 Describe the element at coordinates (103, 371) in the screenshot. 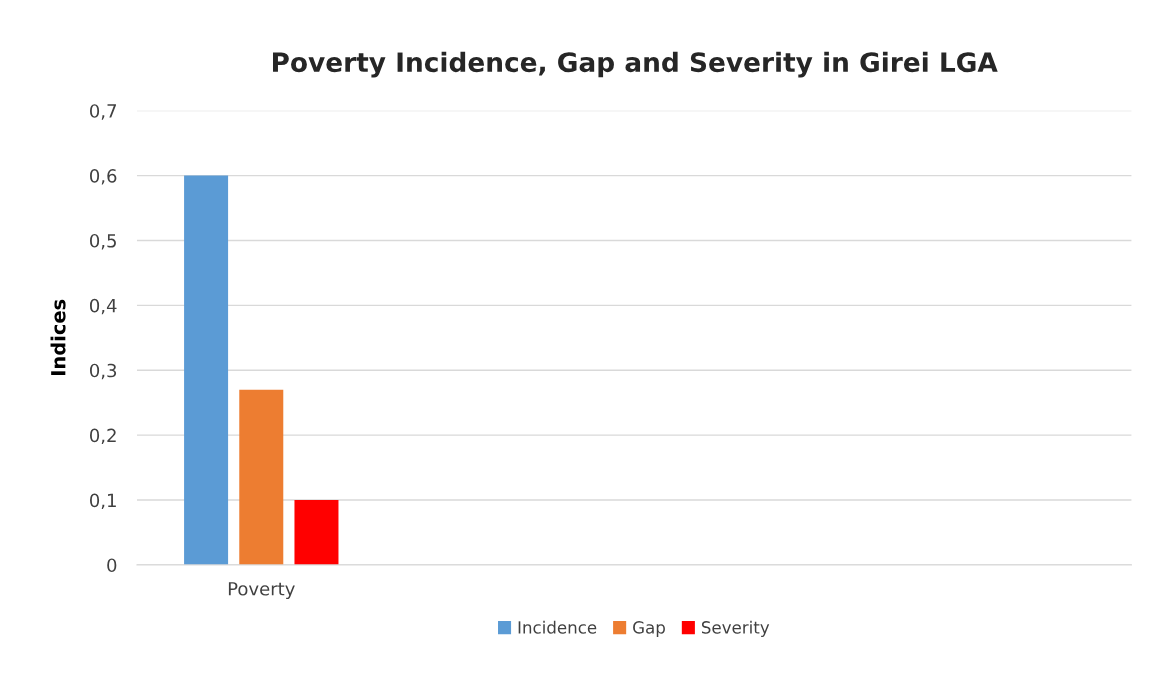

I see `y-tick-label: 0,3` at that location.